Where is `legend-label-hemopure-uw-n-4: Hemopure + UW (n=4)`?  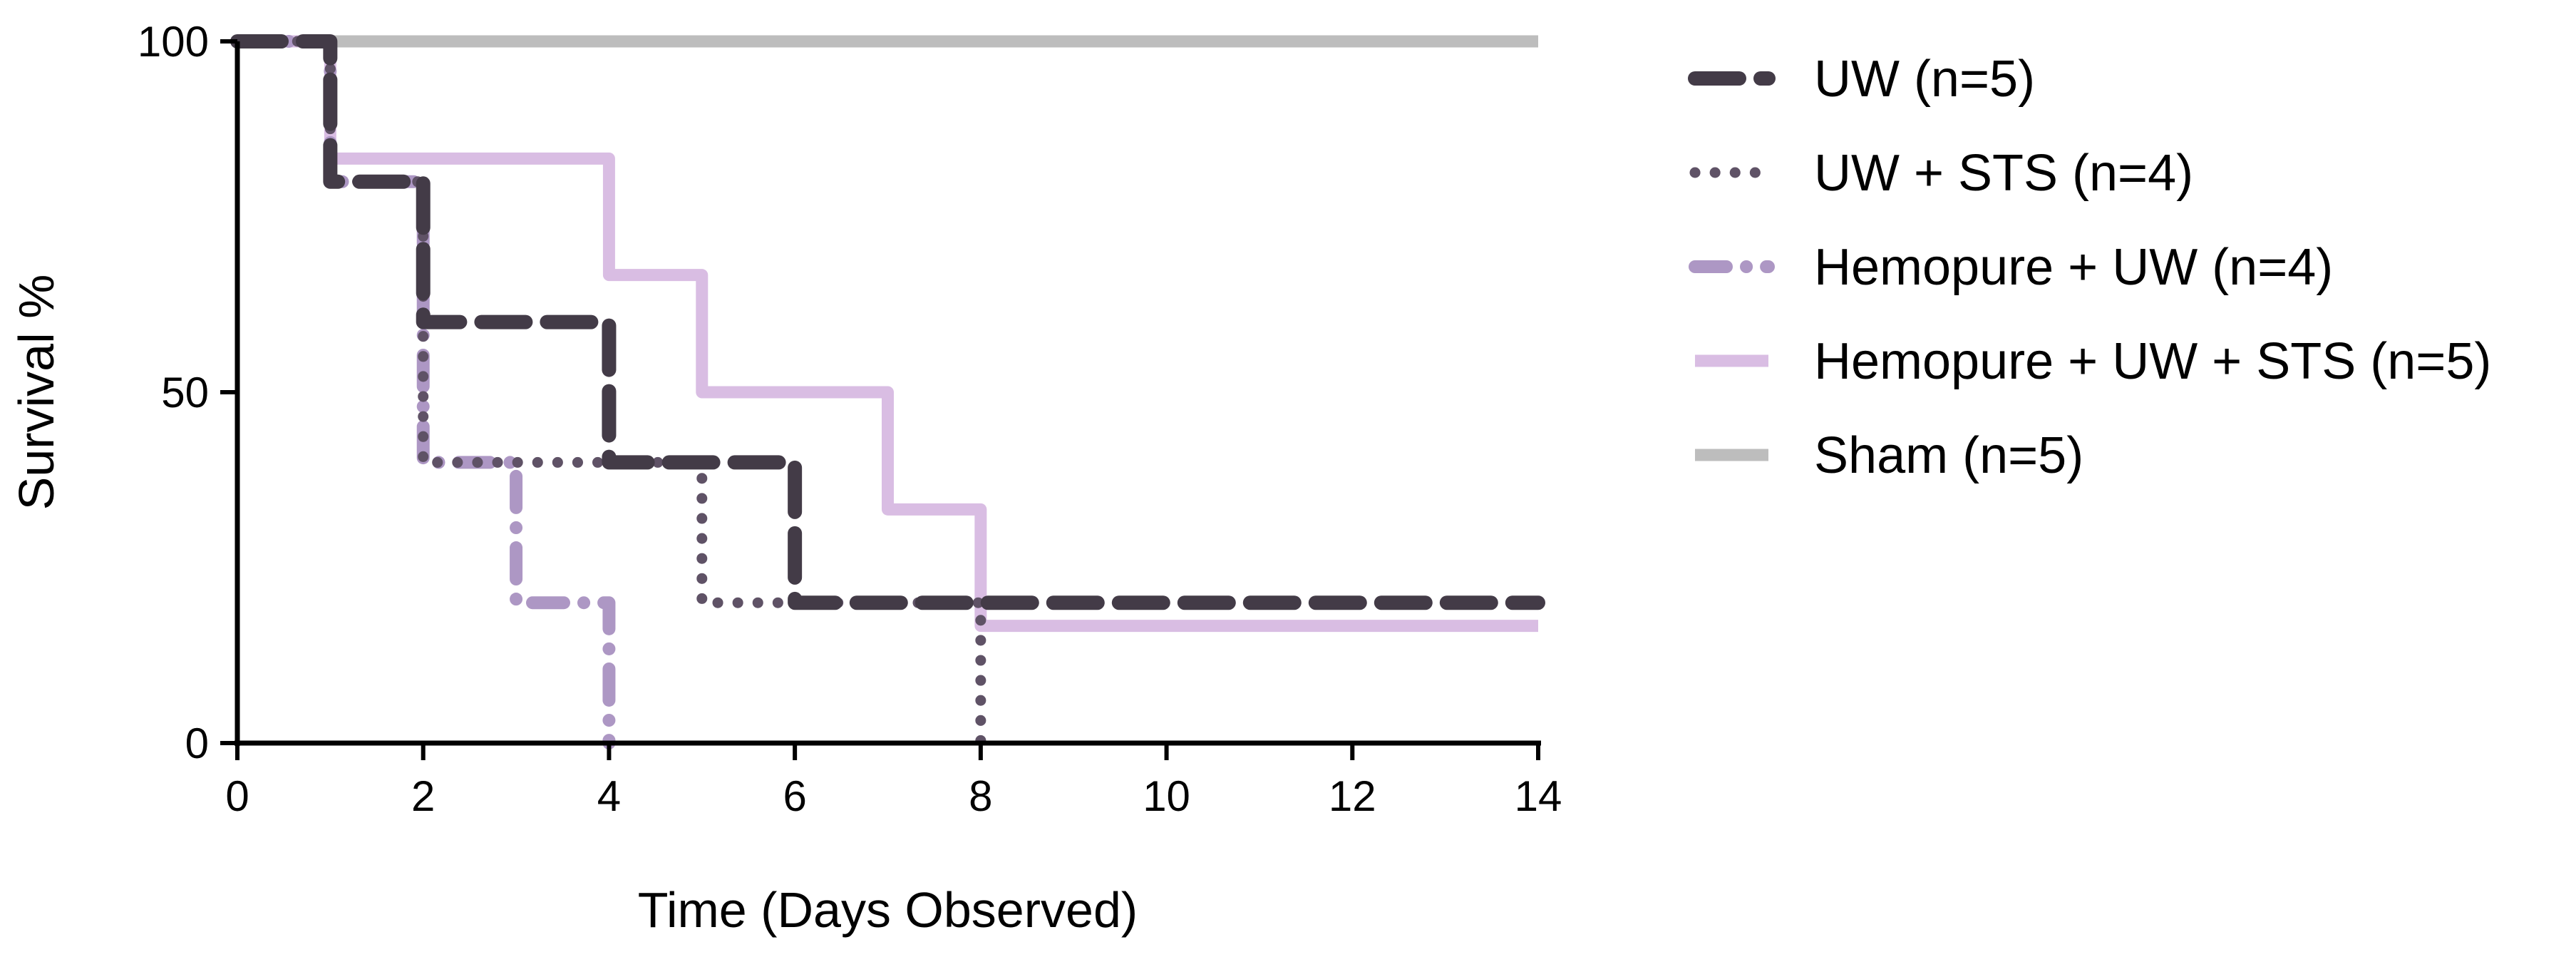 legend-label-hemopure-uw-n-4: Hemopure + UW (n=4) is located at coordinates (2073, 267).